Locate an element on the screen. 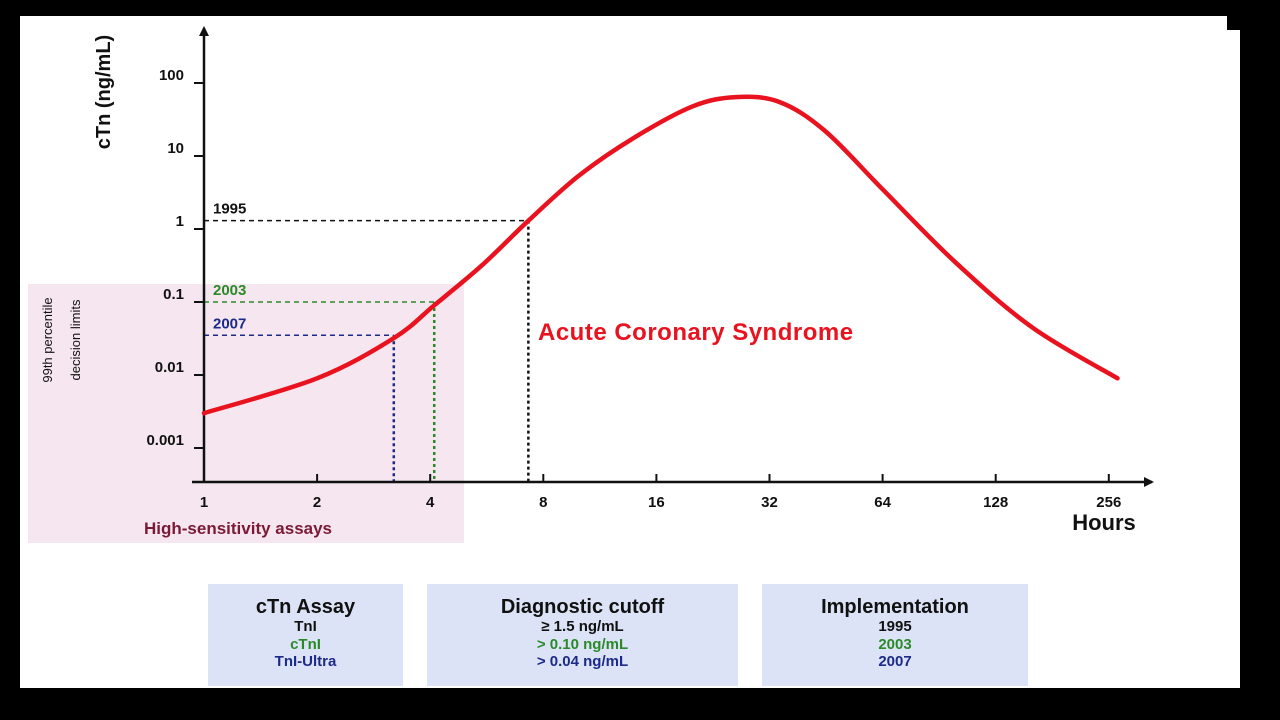  slide-corner is located at coordinates (1253, 15).